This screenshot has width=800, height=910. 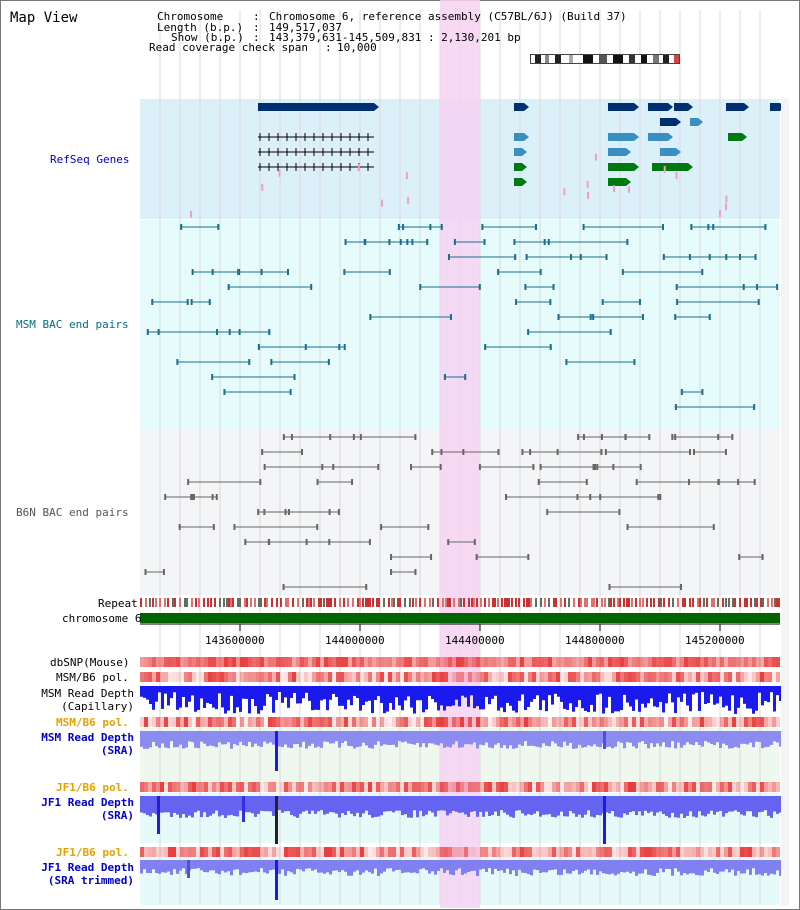 I want to click on gene-glyph, so click(x=670, y=167).